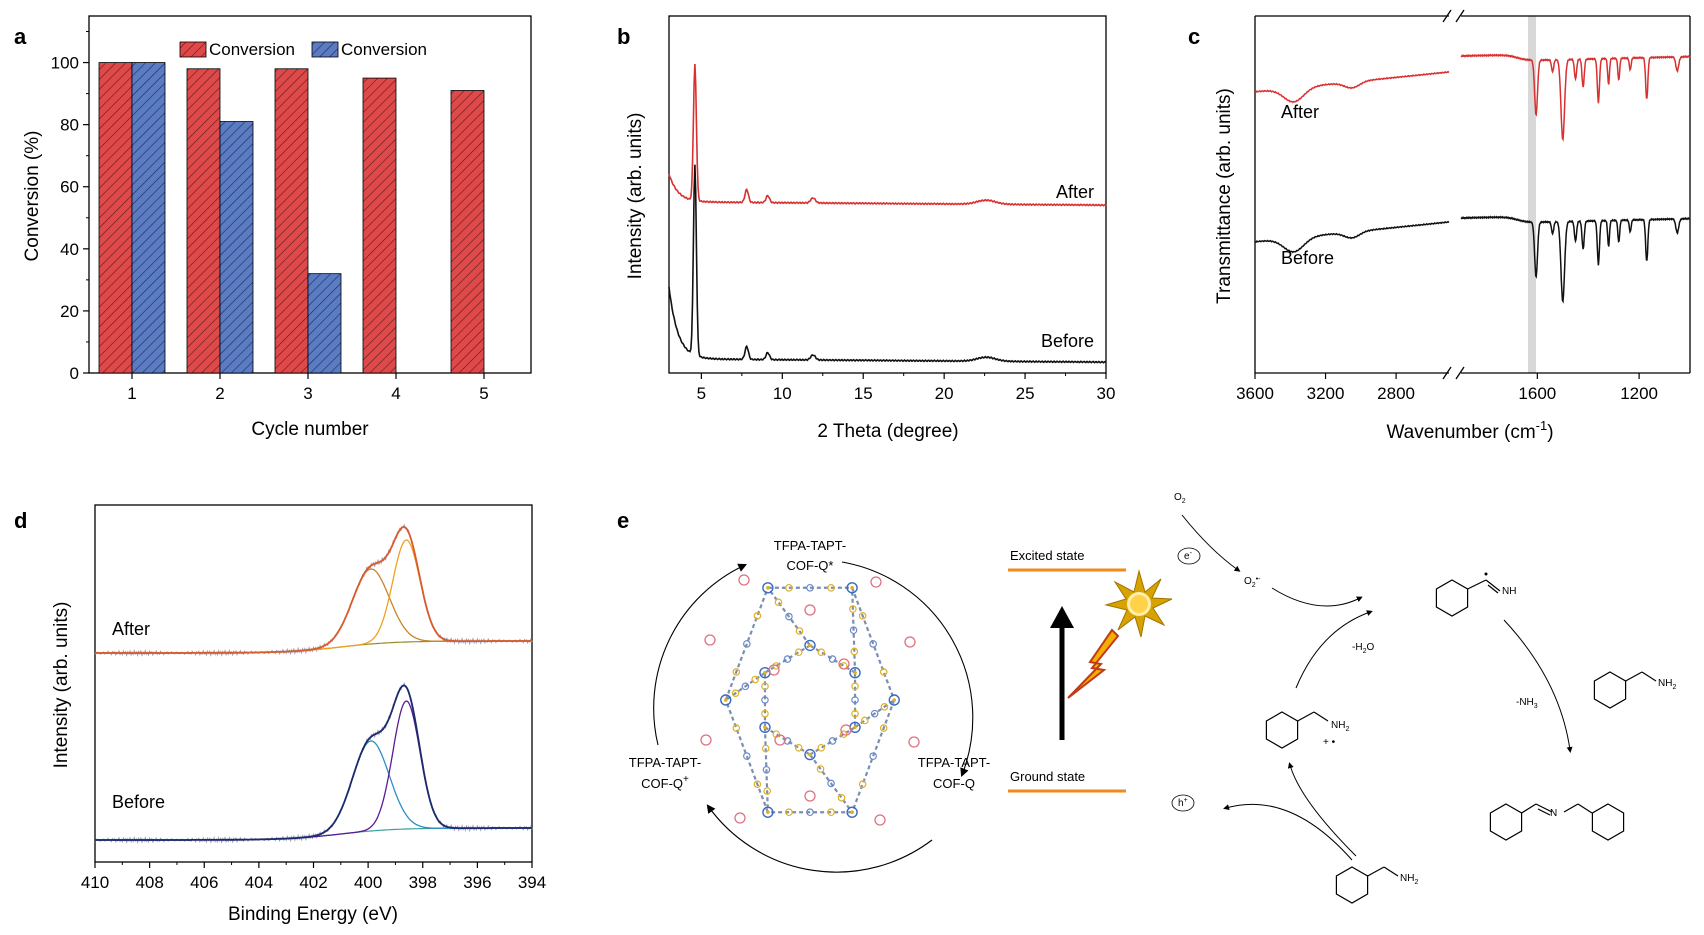 This screenshot has width=1704, height=935. What do you see at coordinates (810, 565) in the screenshot?
I see `cycle-label-top-2: COF-Q*` at bounding box center [810, 565].